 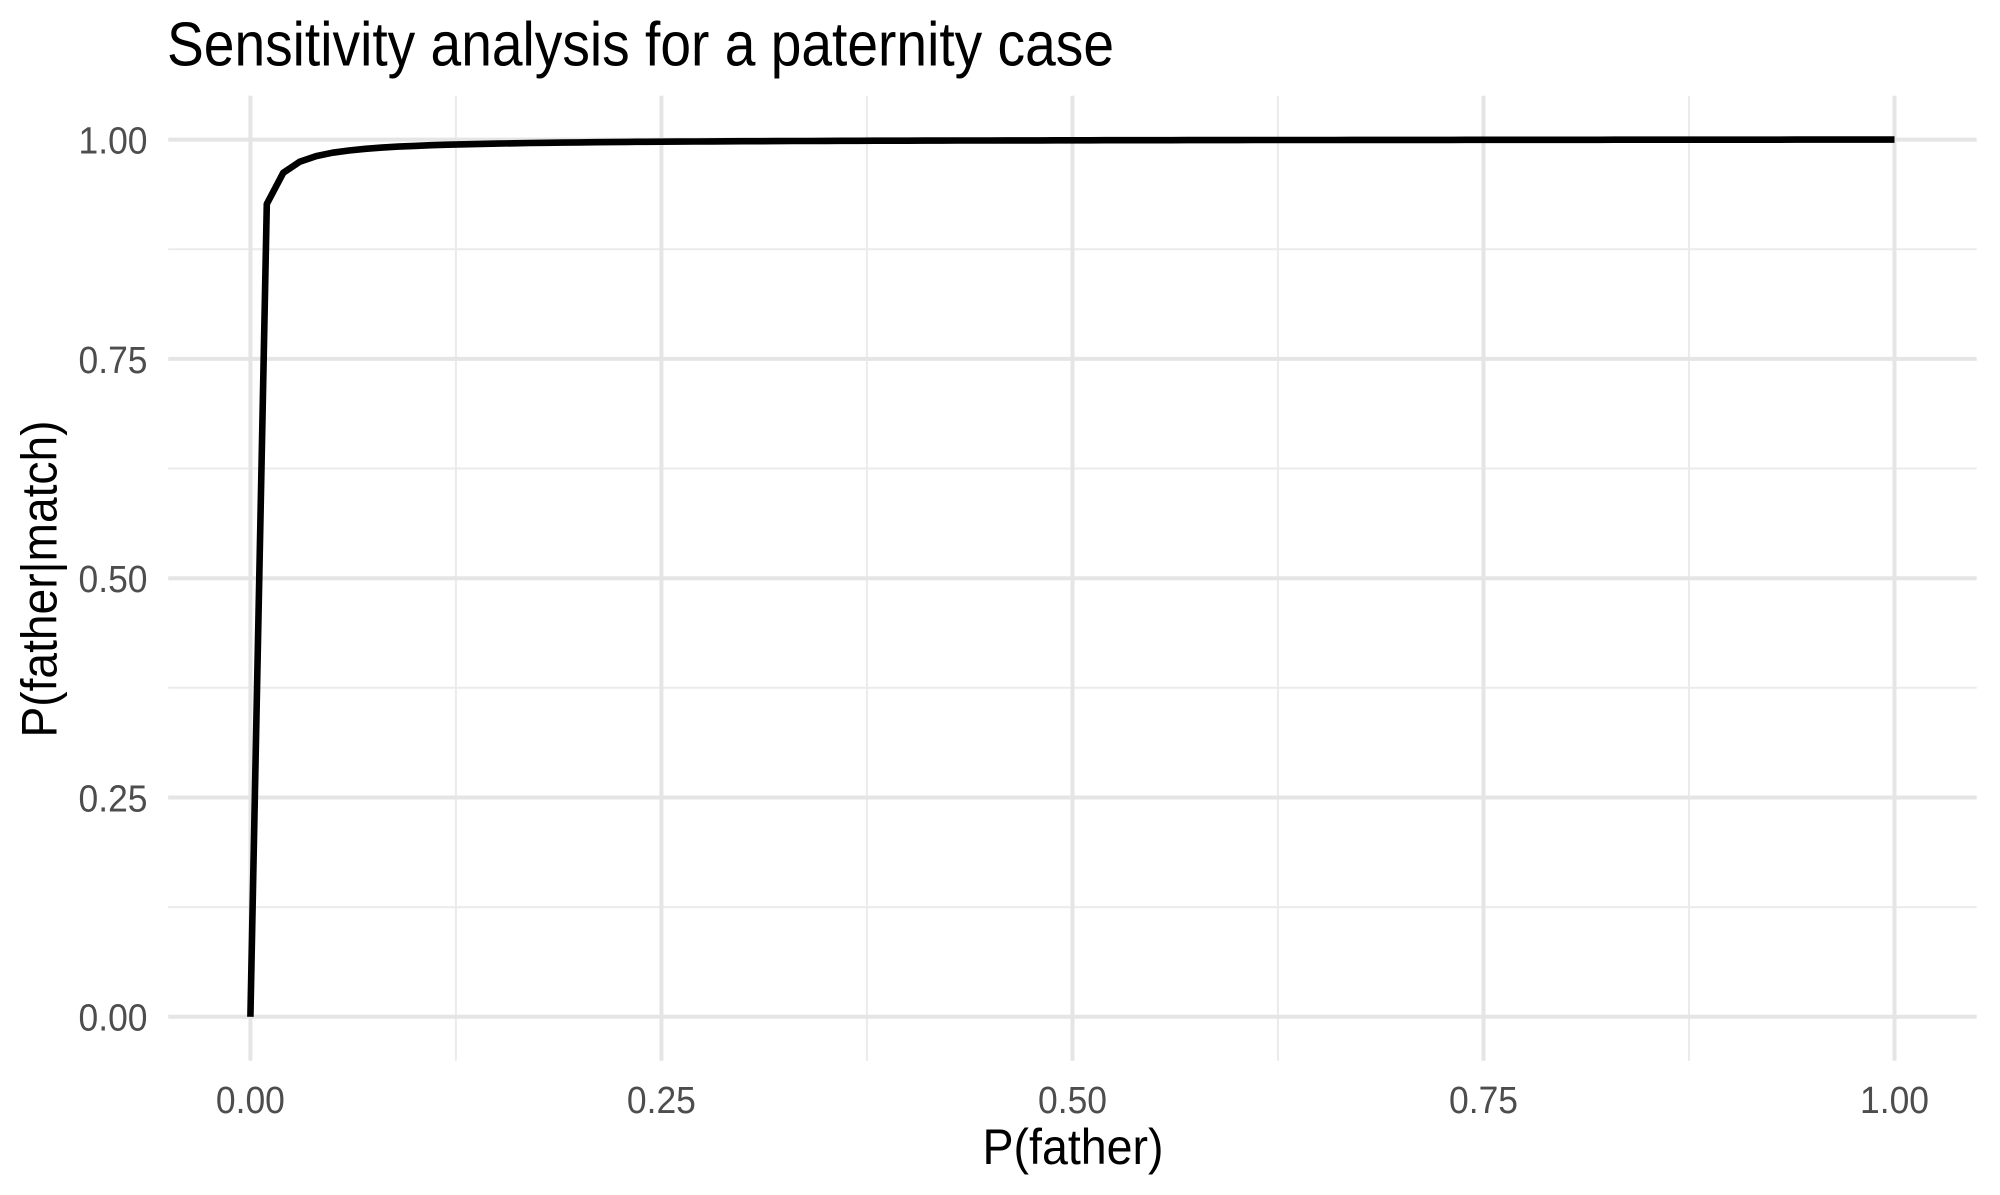 What do you see at coordinates (40, 579) in the screenshot?
I see `svg-text: P(father|match)` at bounding box center [40, 579].